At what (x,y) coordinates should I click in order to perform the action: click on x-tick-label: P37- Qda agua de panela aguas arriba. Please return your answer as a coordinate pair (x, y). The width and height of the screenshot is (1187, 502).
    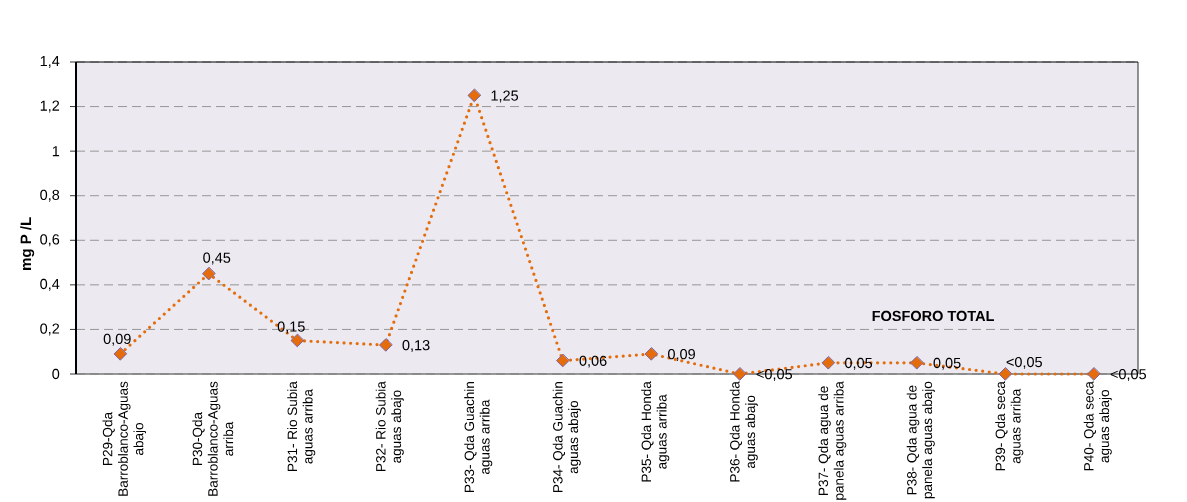
    Looking at the image, I should click on (832, 440).